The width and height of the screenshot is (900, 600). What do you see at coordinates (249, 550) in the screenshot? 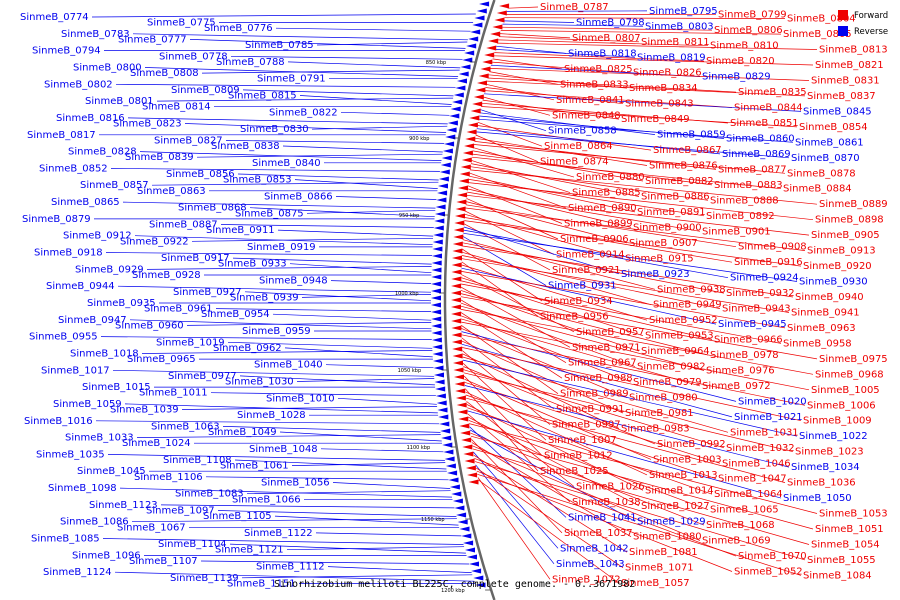
I see `gene-label: SinmeB_1121` at bounding box center [249, 550].